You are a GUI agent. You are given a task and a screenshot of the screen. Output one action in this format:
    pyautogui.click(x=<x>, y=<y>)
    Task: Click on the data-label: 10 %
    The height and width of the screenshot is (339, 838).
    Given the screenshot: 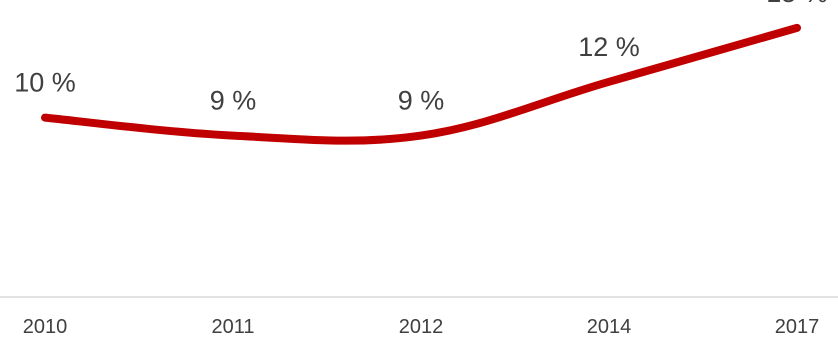 What is the action you would take?
    pyautogui.click(x=45, y=83)
    